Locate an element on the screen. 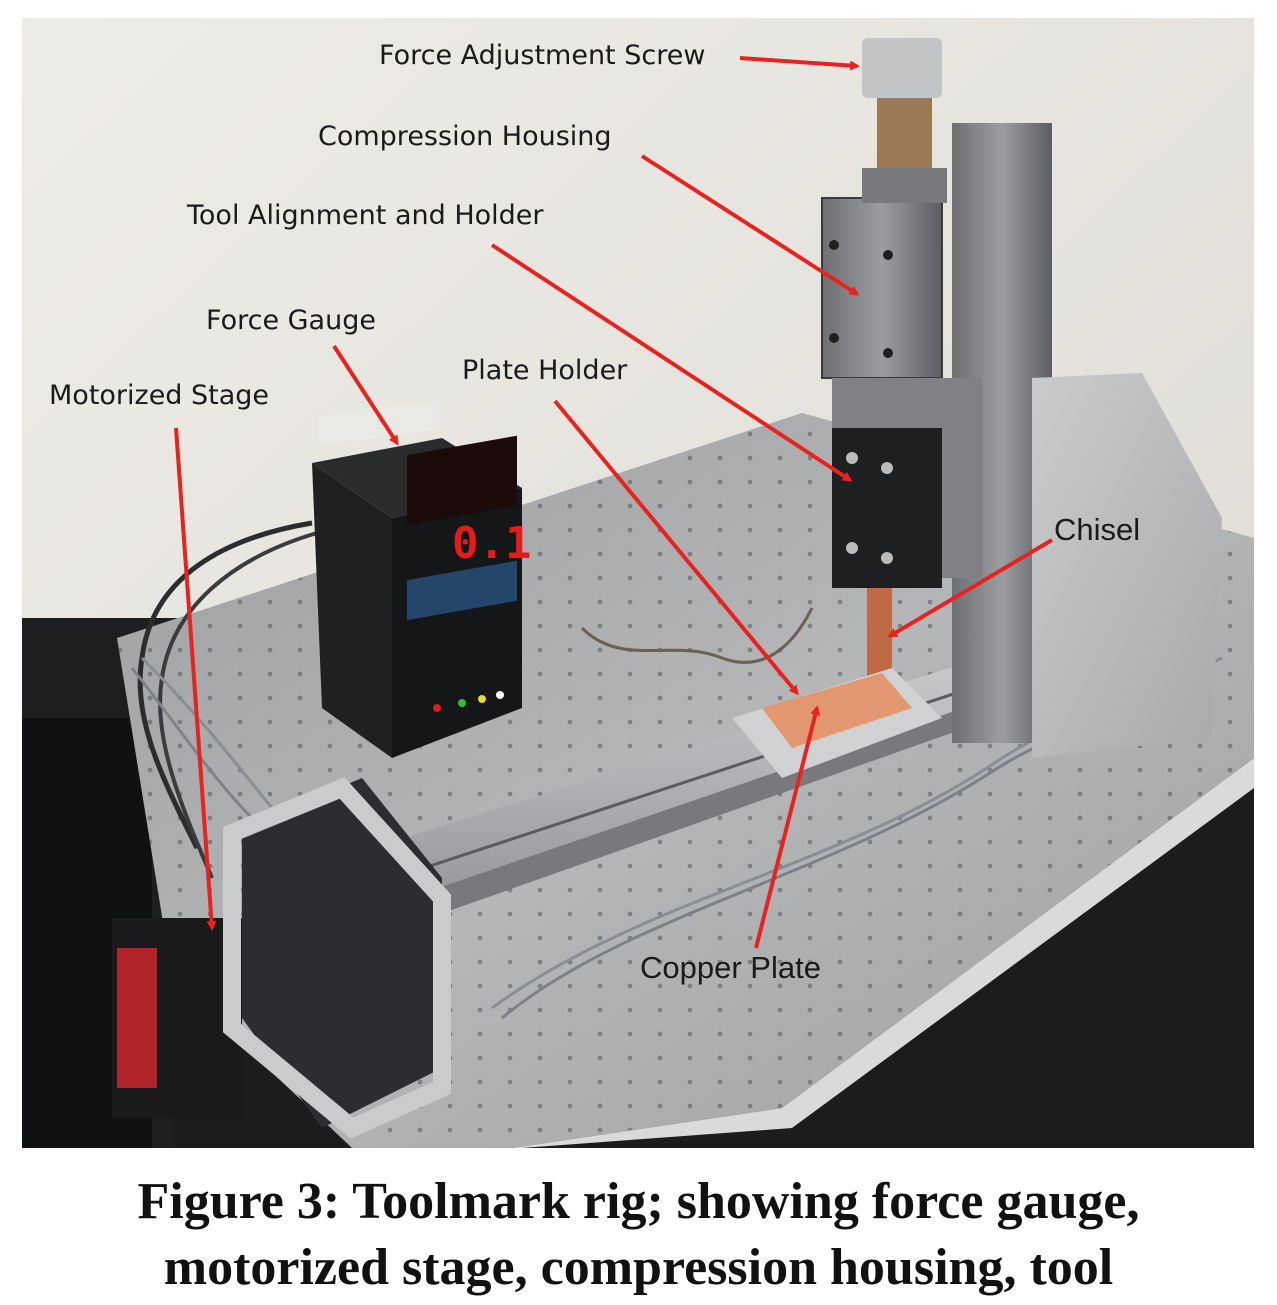 The width and height of the screenshot is (1277, 1305). svg-text: Force Gauge is located at coordinates (291, 320).